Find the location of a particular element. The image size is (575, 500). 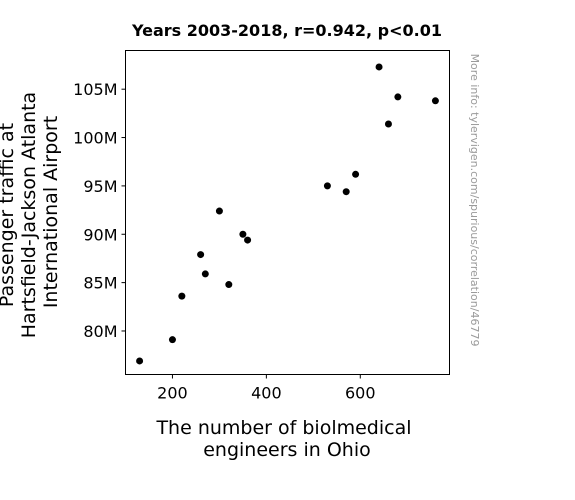

y-tick-label: 100M is located at coordinates (95, 138).